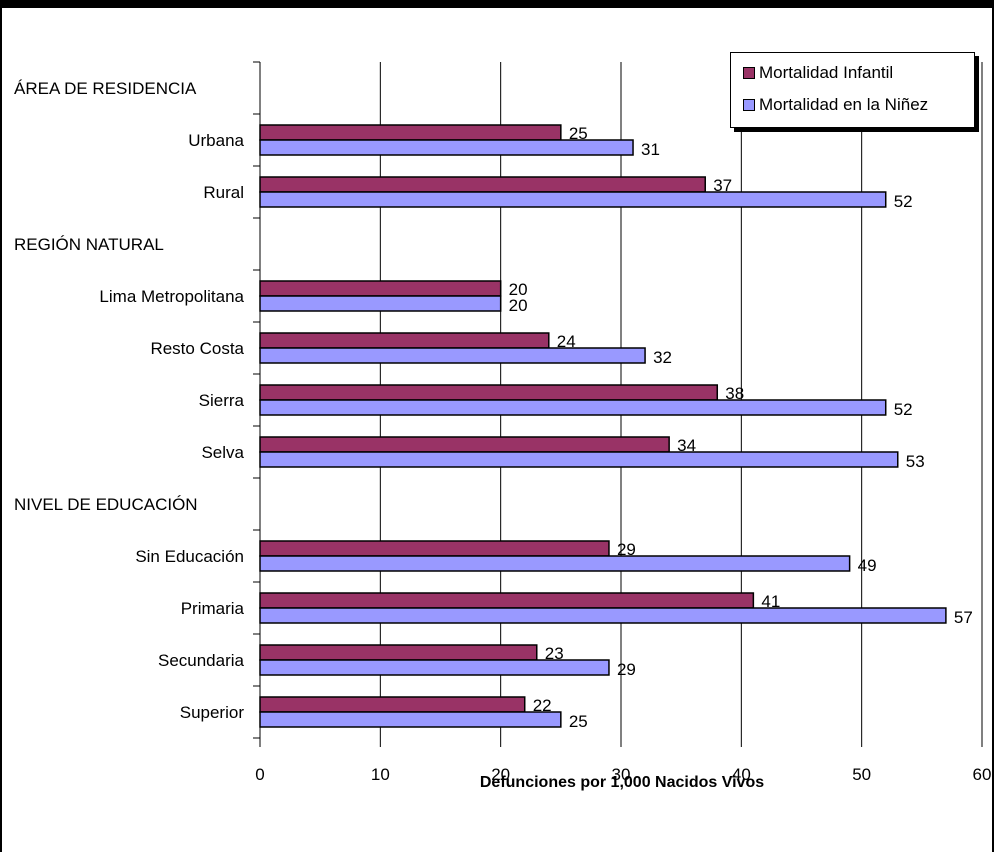 This screenshot has width=994, height=852. What do you see at coordinates (105, 88) in the screenshot?
I see `group-header-label: ÁREA DE RESIDENCIA` at bounding box center [105, 88].